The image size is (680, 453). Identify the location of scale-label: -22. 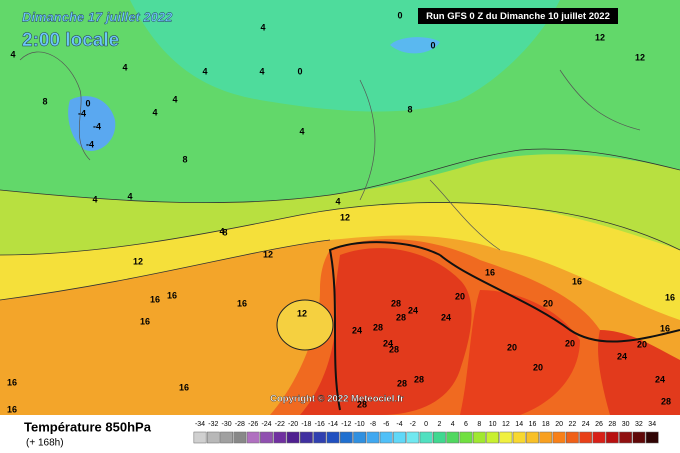
(280, 424).